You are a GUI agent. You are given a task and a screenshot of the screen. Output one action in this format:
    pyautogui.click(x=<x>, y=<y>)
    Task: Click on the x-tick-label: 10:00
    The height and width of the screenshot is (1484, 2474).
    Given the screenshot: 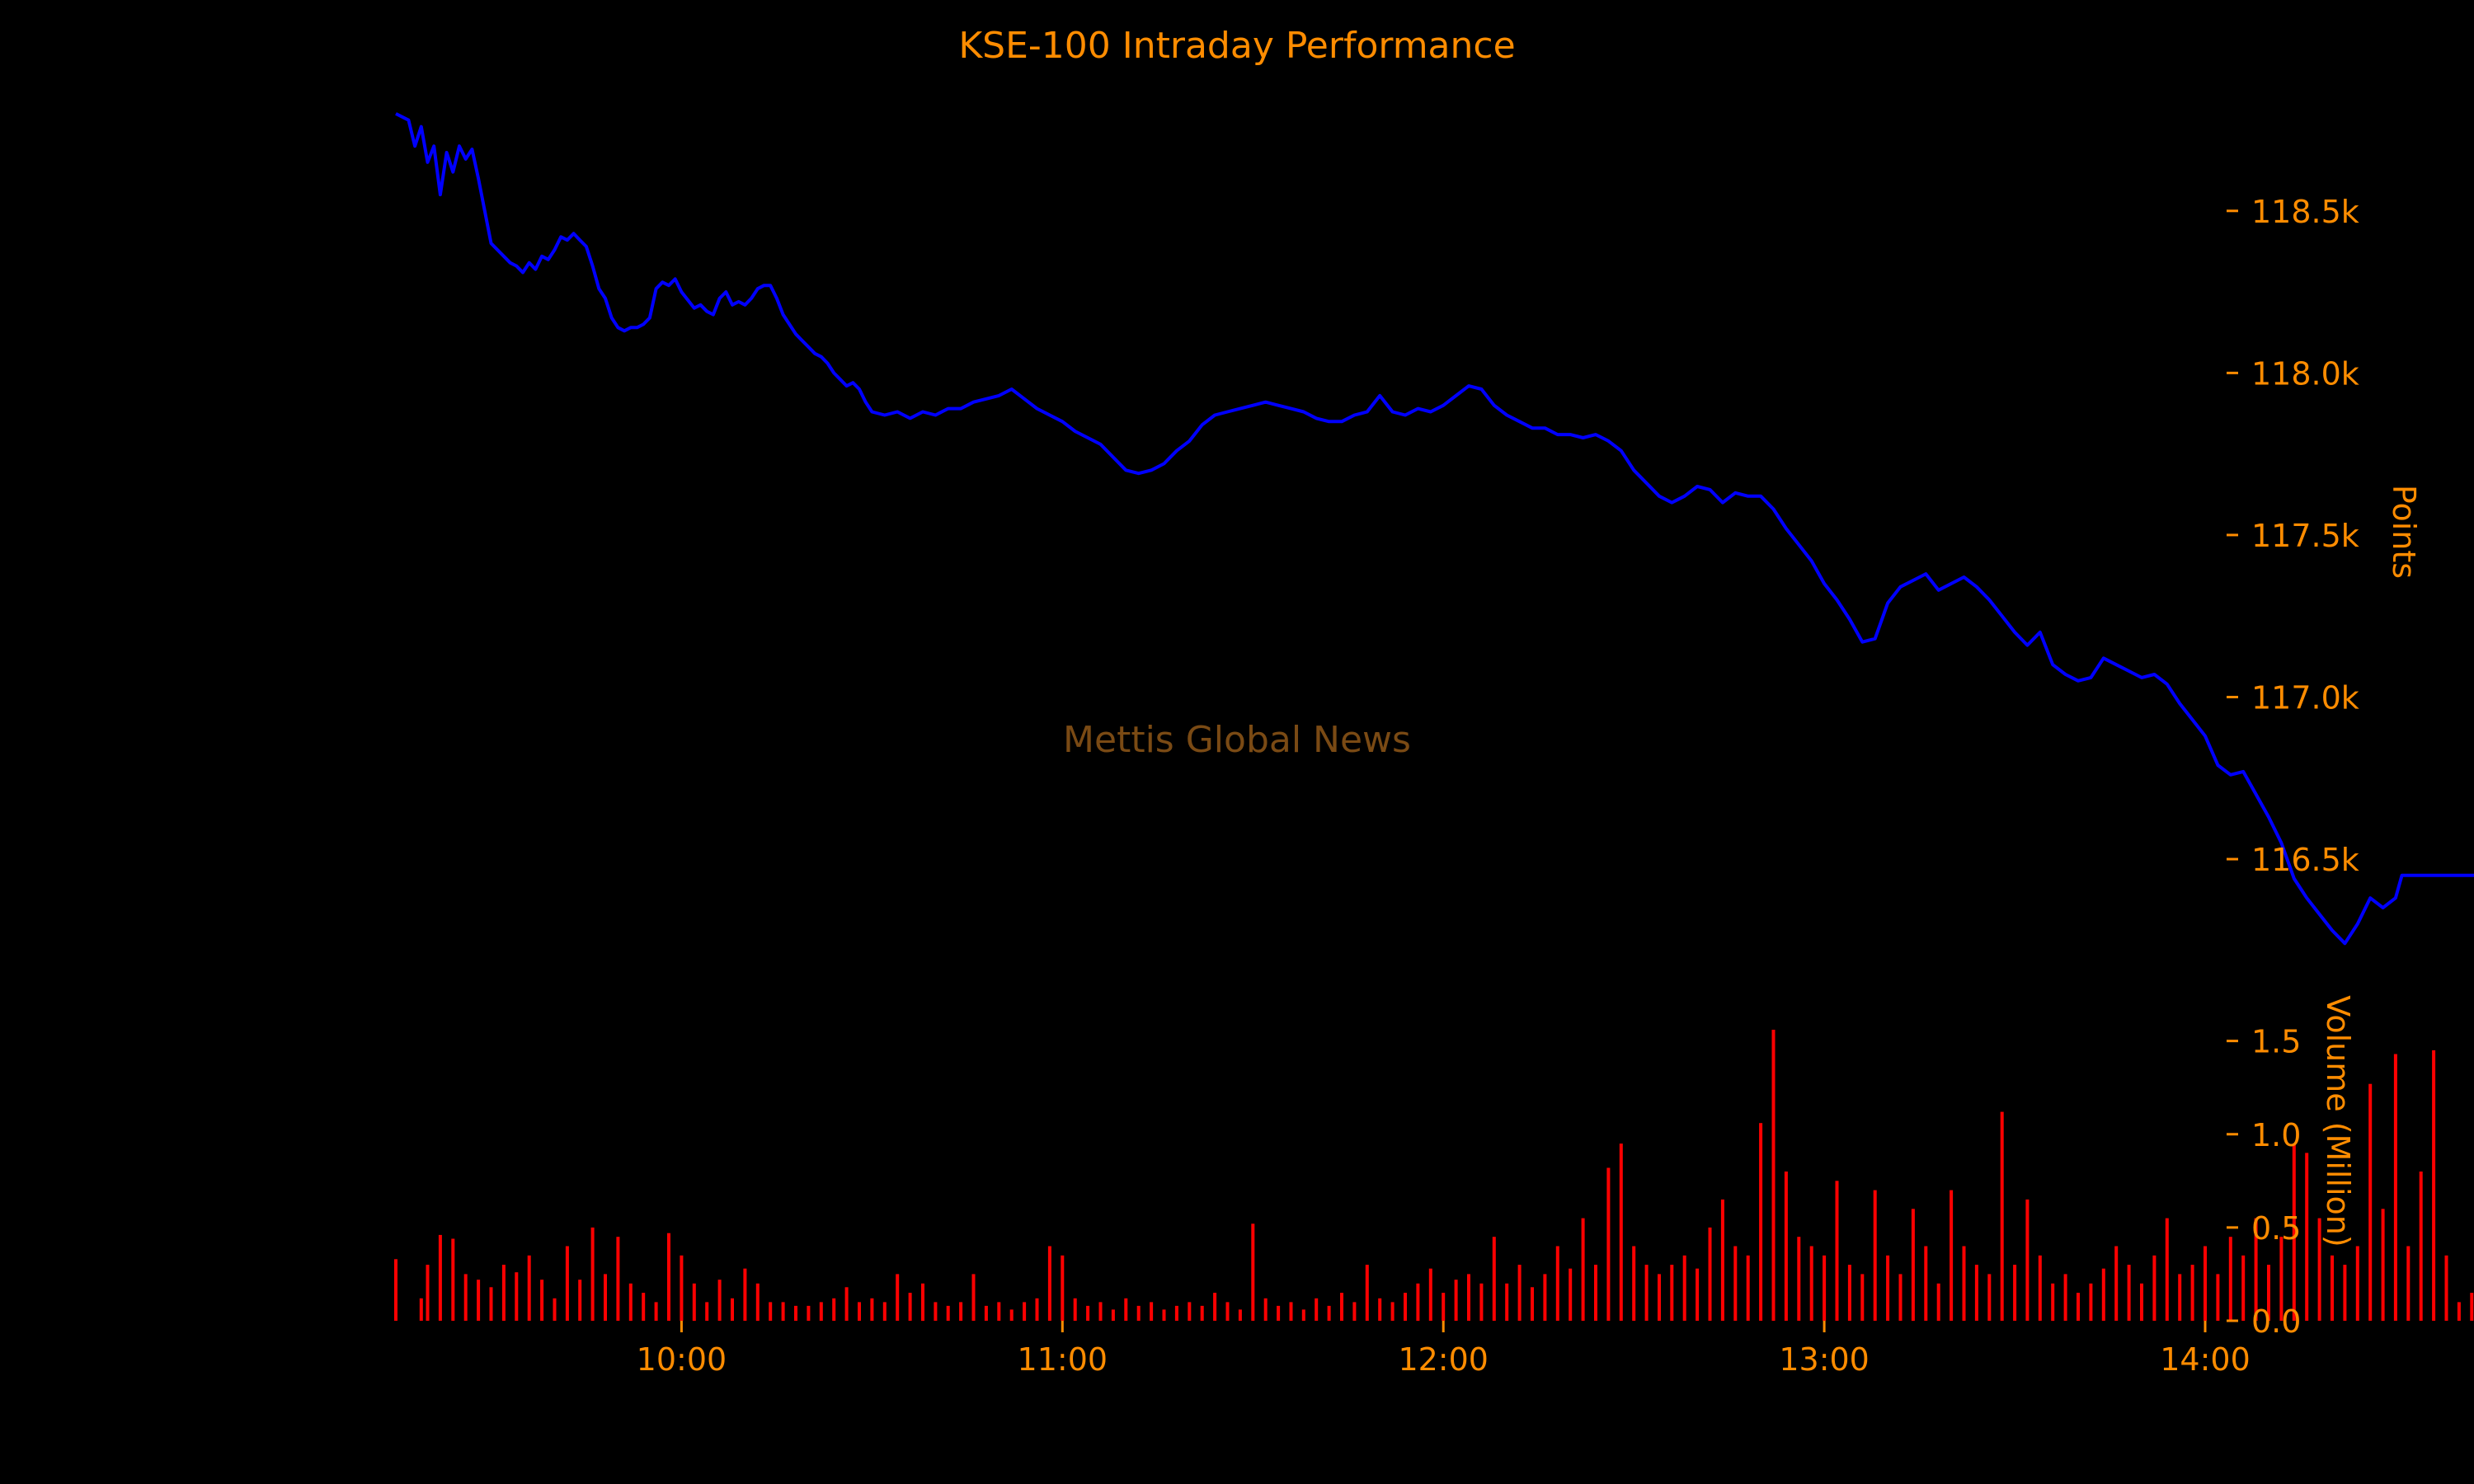 What is the action you would take?
    pyautogui.click(x=682, y=1359)
    